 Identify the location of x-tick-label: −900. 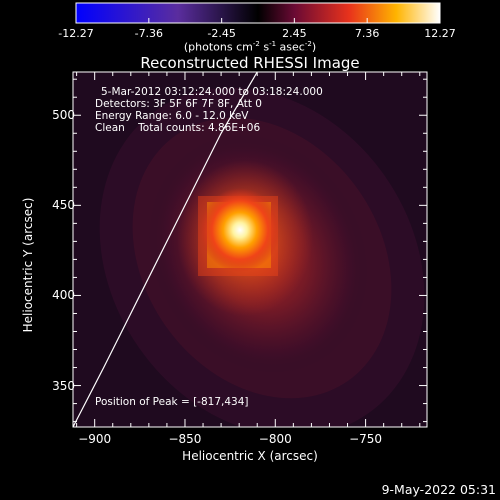
(95, 439).